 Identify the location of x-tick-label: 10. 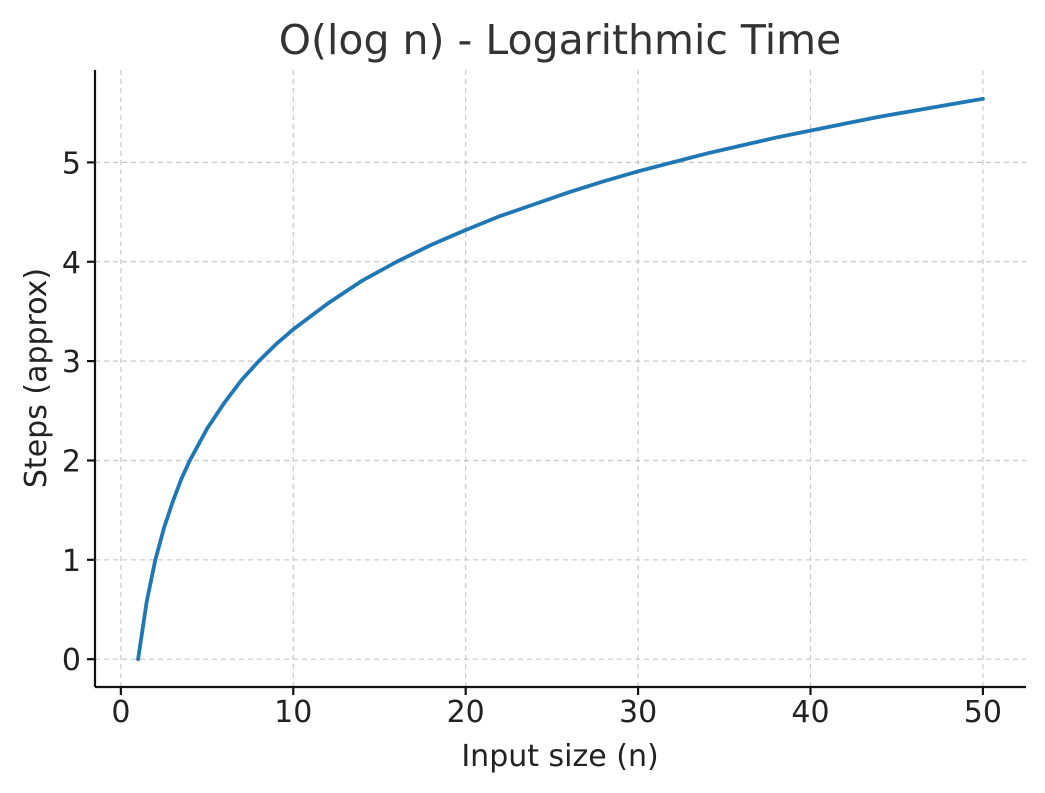
(293, 712).